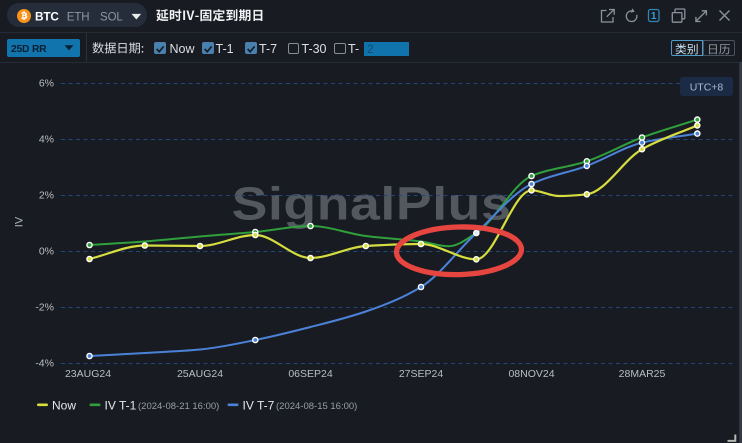  Describe the element at coordinates (531, 374) in the screenshot. I see `svg-text: 08NOV24` at that location.